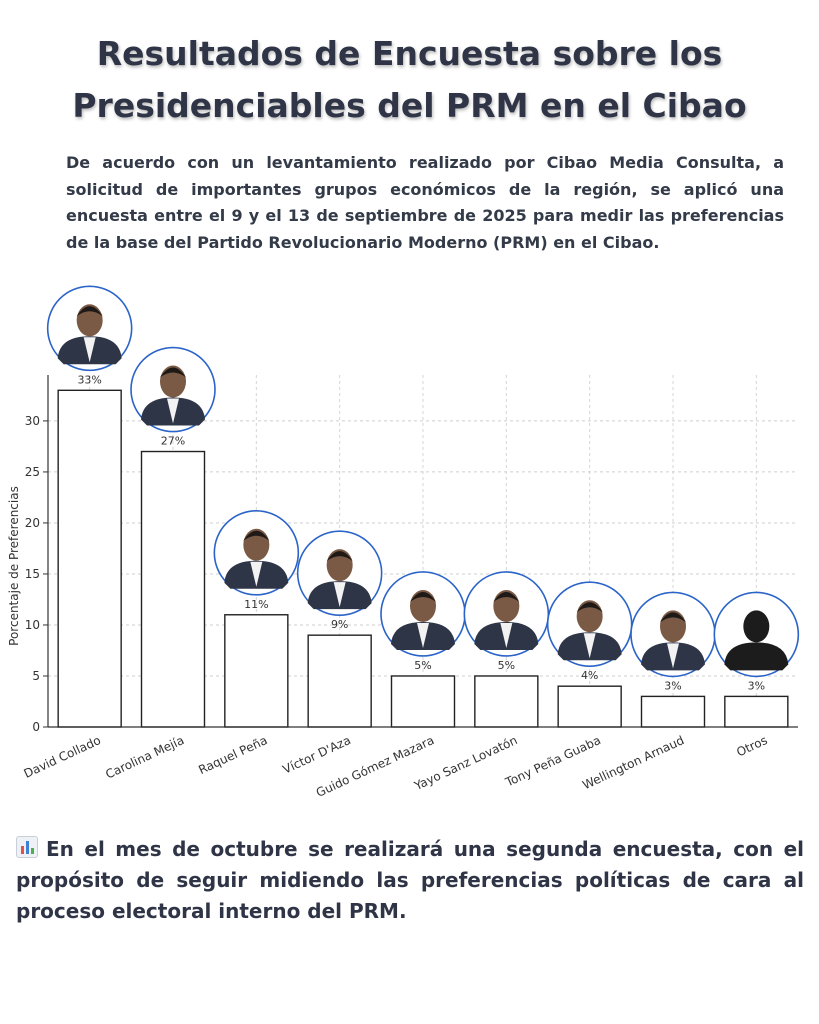  Describe the element at coordinates (756, 685) in the screenshot. I see `data-label-8: 3%` at that location.